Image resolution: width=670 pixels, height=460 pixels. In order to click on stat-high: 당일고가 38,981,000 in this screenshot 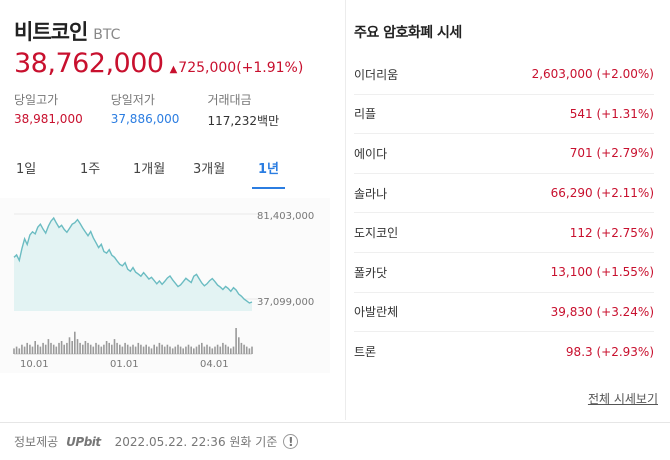, I will do `click(48, 110)`.